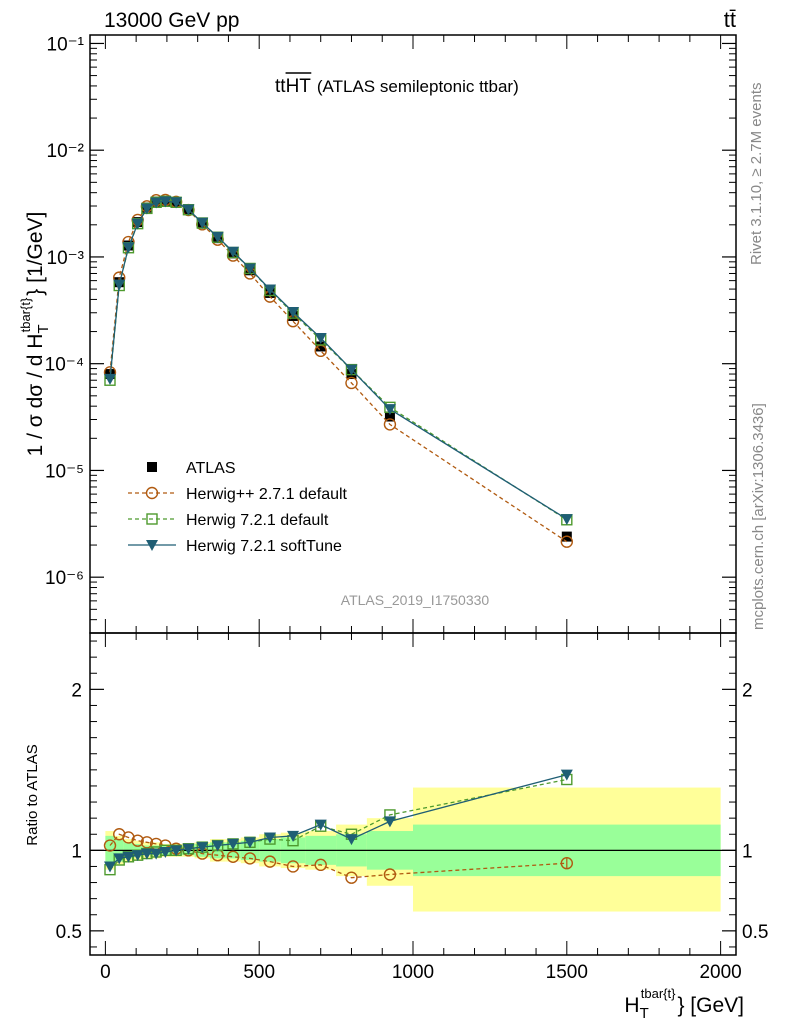  What do you see at coordinates (758, 516) in the screenshot?
I see `mcplots-label: mcplots.cern.ch [arXiv:1306.3436]` at bounding box center [758, 516].